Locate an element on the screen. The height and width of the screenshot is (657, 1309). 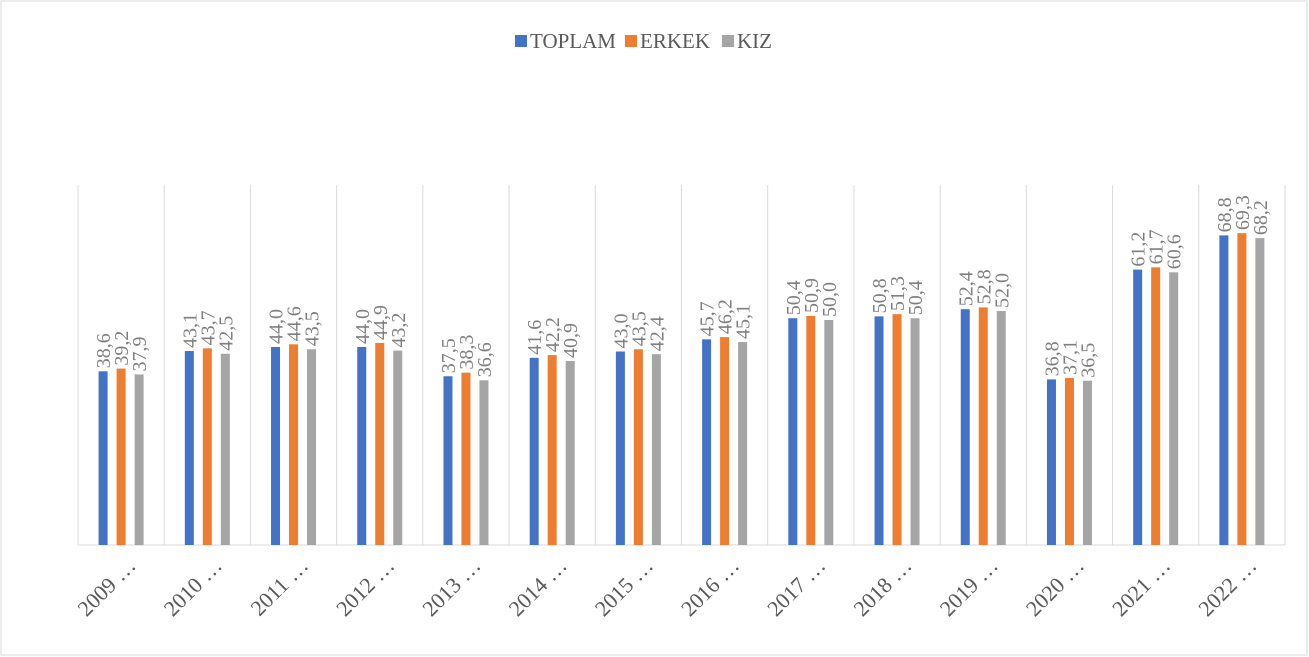
data-label: 61,7 is located at coordinates (1157, 246).